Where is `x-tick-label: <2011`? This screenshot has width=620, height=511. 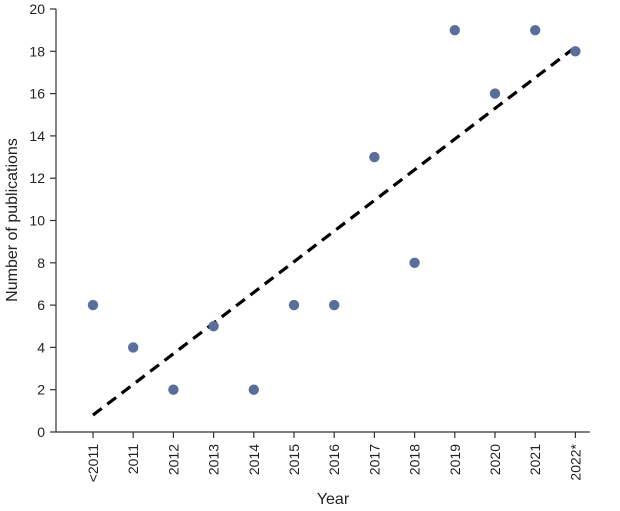 x-tick-label: <2011 is located at coordinates (93, 463).